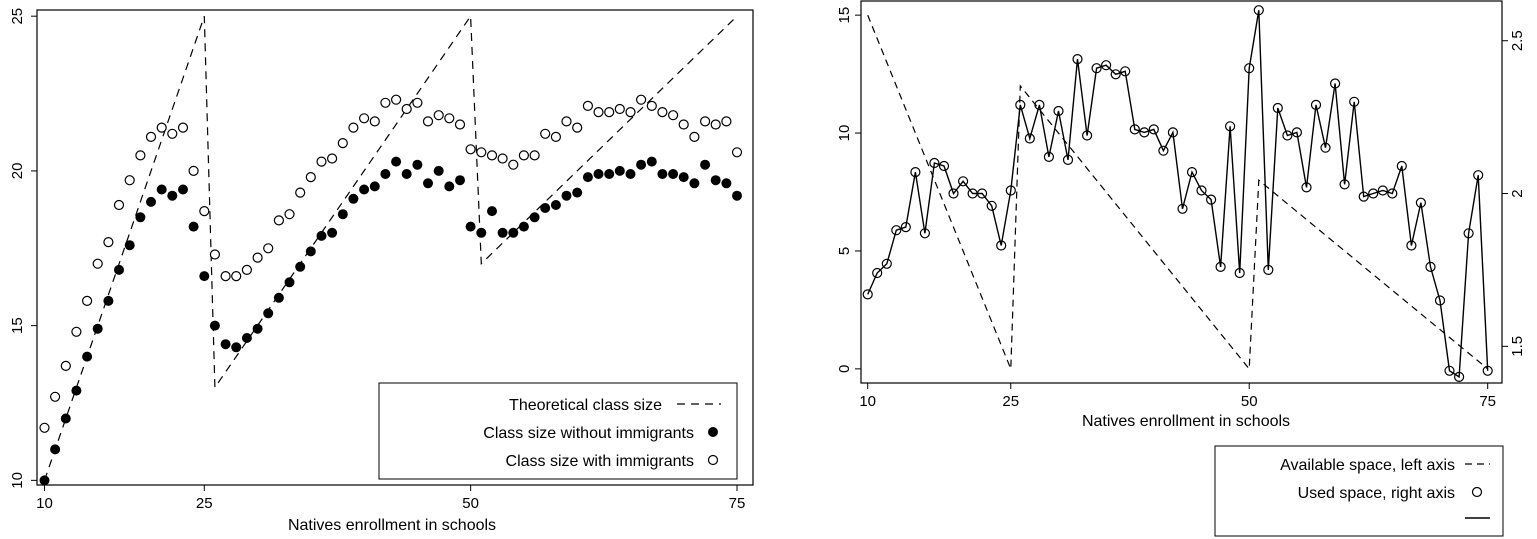 The width and height of the screenshot is (1537, 539). What do you see at coordinates (588, 433) in the screenshot?
I see `legend-label-without-immigrants: Class size without immigrants` at bounding box center [588, 433].